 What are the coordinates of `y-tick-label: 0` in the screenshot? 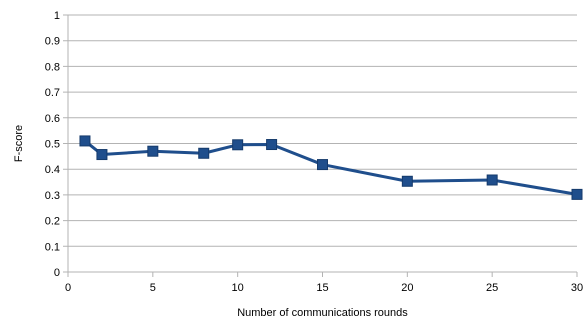 It's located at (57, 273).